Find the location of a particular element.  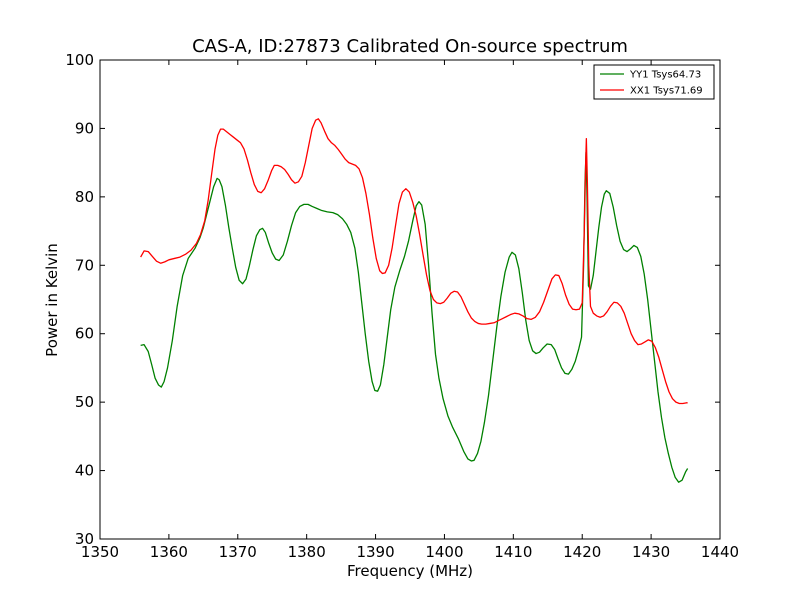

y-tick-label: 50 is located at coordinates (84, 402).